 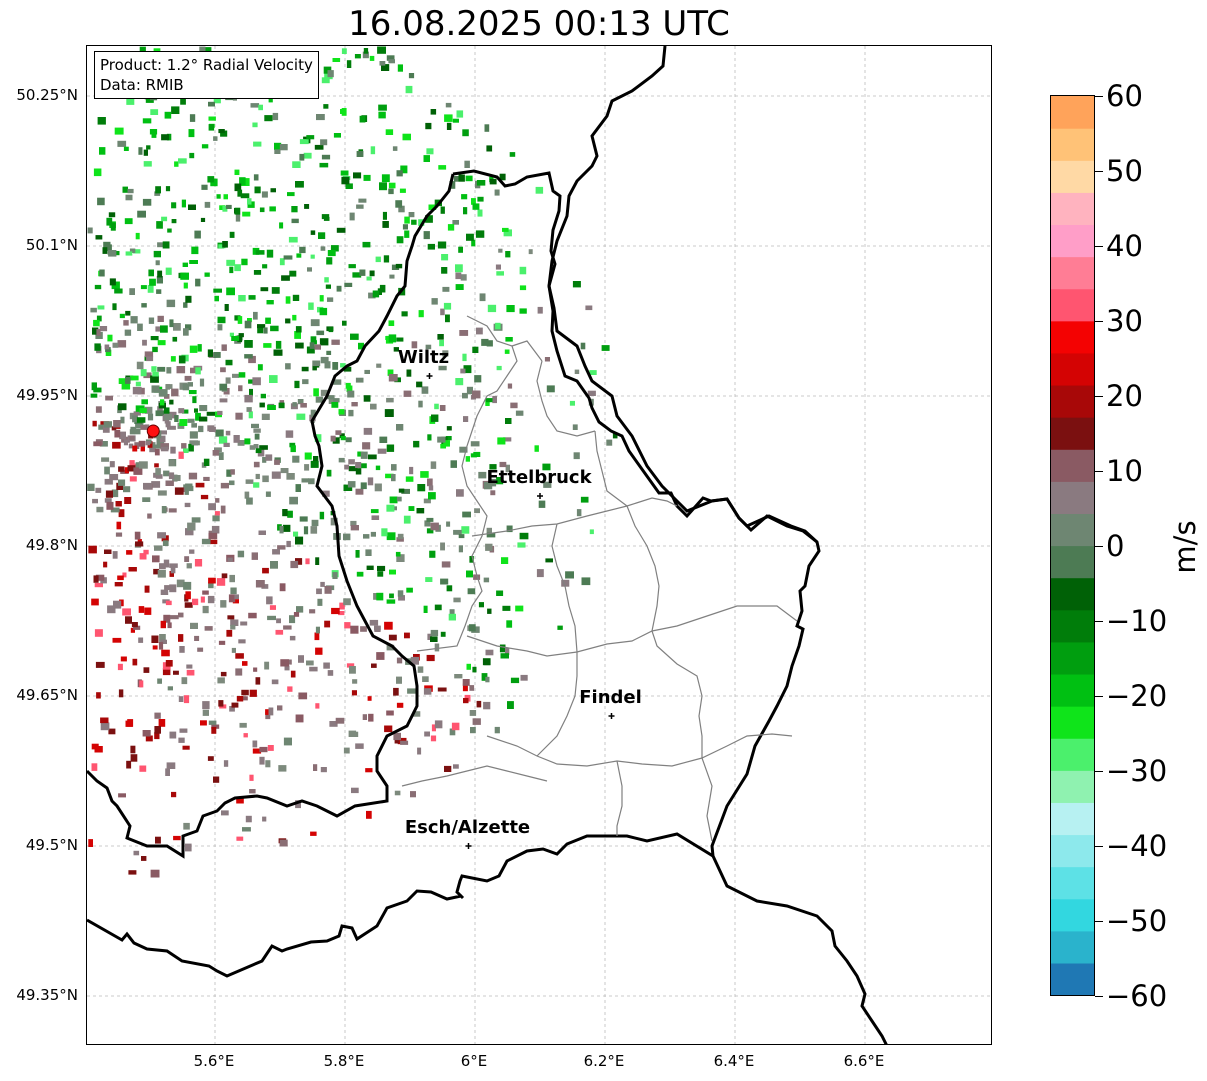 What do you see at coordinates (1072, 337) in the screenshot?
I see `colorbar-segment` at bounding box center [1072, 337].